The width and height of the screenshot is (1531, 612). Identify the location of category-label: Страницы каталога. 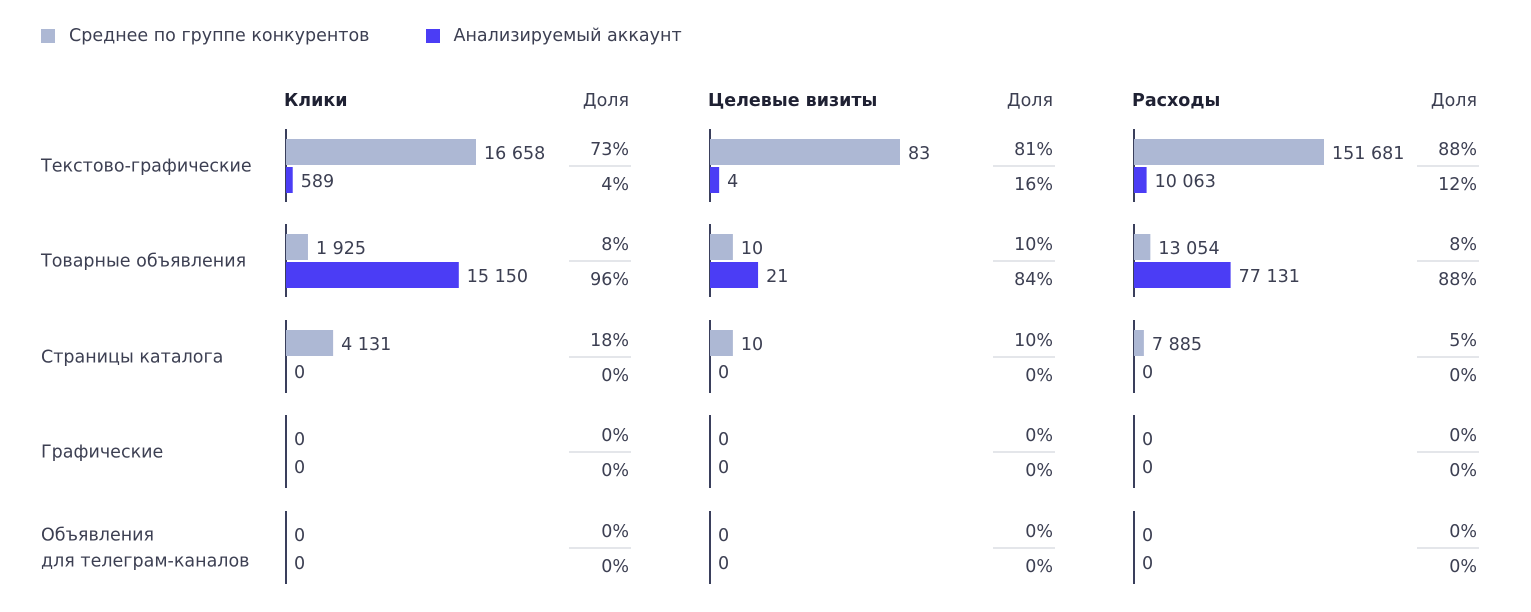
(132, 358).